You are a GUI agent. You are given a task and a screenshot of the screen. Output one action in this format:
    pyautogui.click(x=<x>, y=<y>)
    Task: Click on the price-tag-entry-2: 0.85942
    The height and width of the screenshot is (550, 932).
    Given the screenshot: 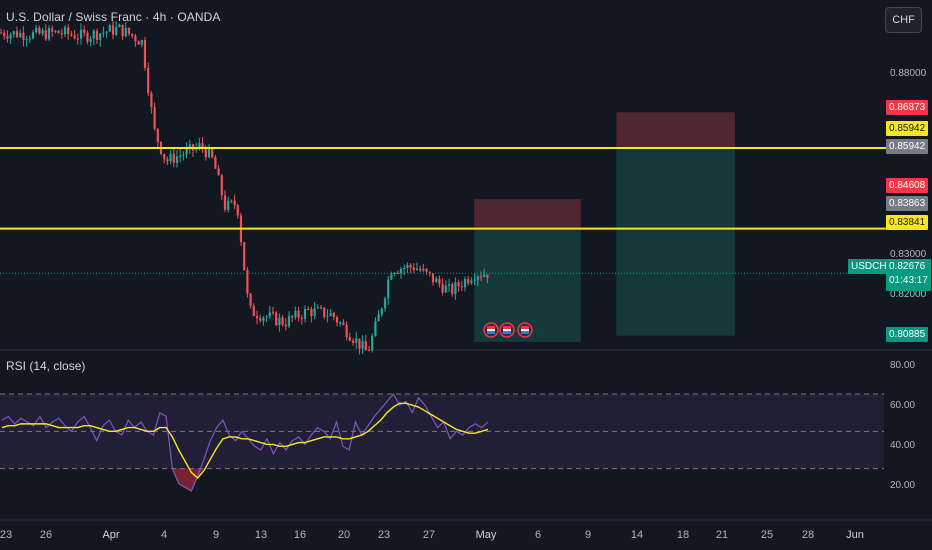 What is the action you would take?
    pyautogui.click(x=907, y=146)
    